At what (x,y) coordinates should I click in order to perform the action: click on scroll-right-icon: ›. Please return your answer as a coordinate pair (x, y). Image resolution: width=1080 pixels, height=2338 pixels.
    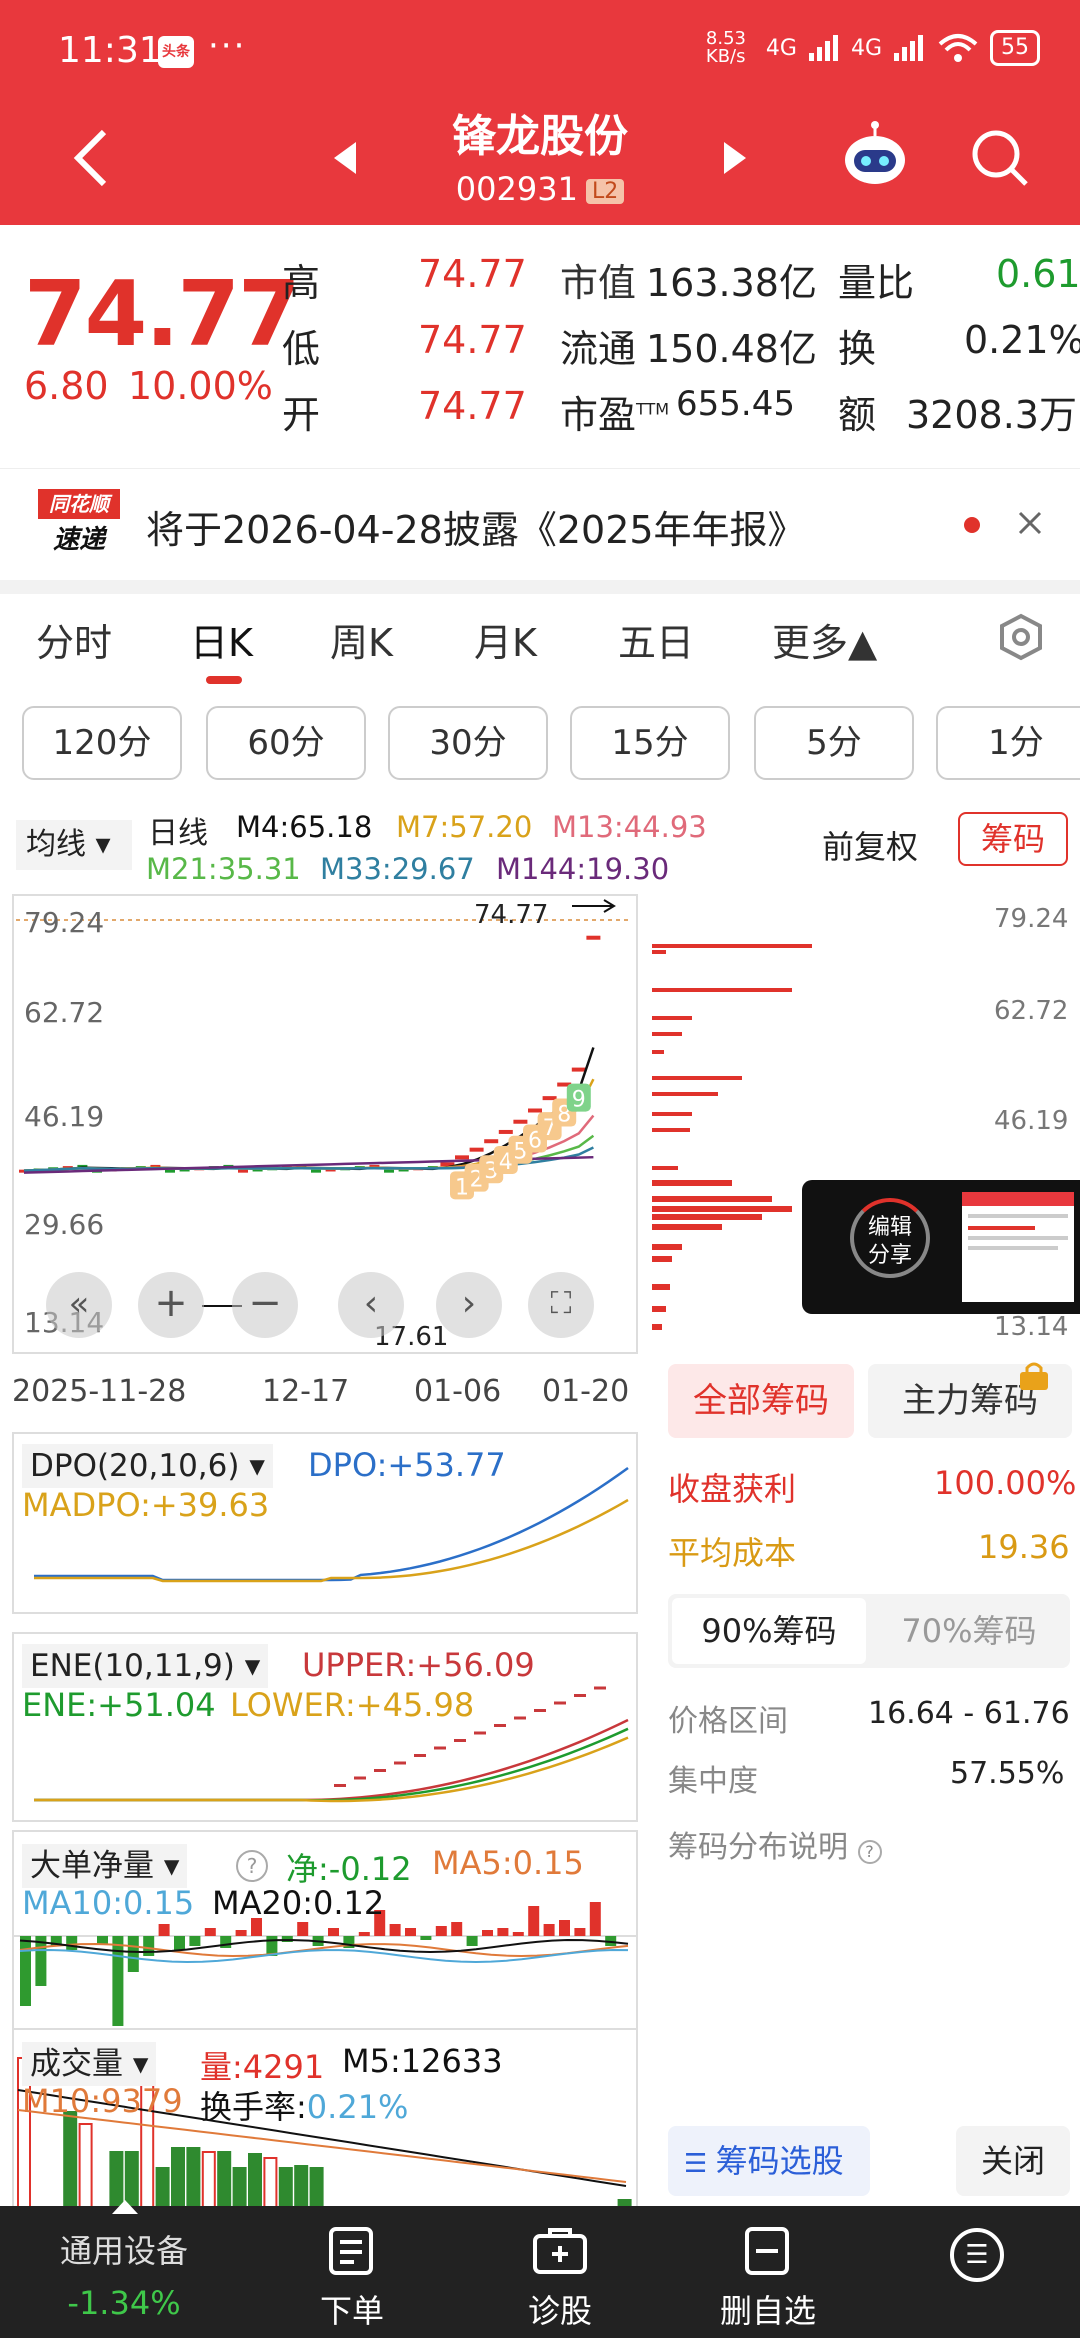
    Looking at the image, I should click on (469, 1305).